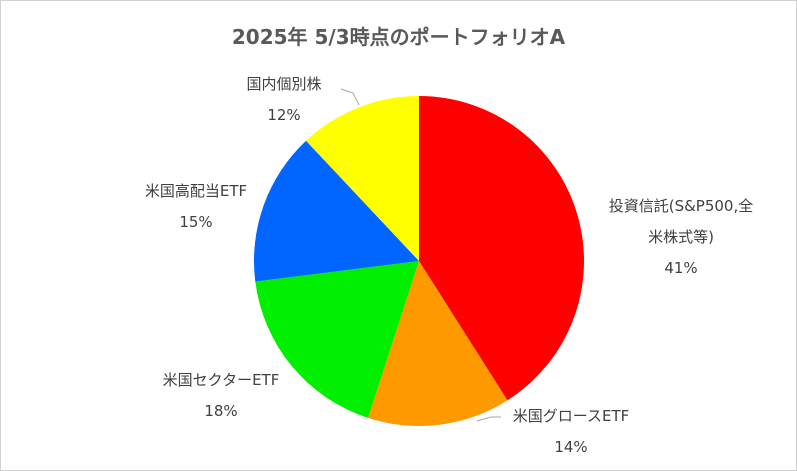 This screenshot has width=797, height=471. I want to click on slice-label: 投資信託(S&P500,全米株式等), so click(681, 221).